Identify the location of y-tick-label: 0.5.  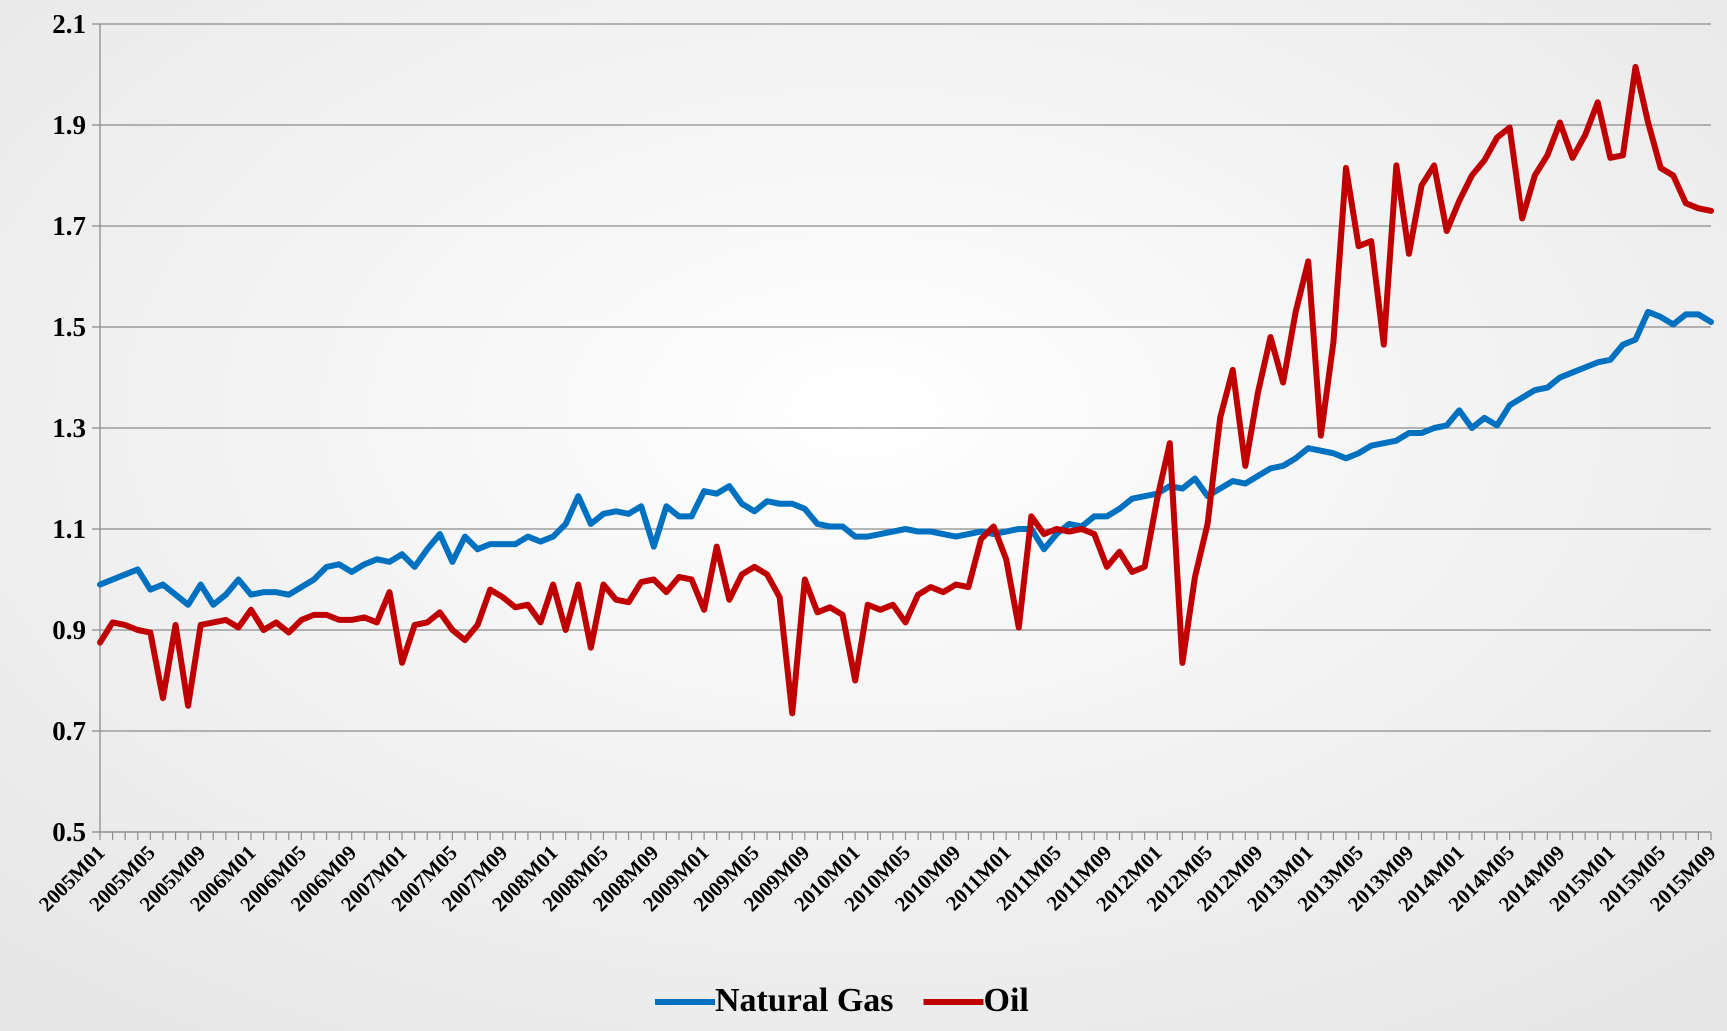
(69, 832).